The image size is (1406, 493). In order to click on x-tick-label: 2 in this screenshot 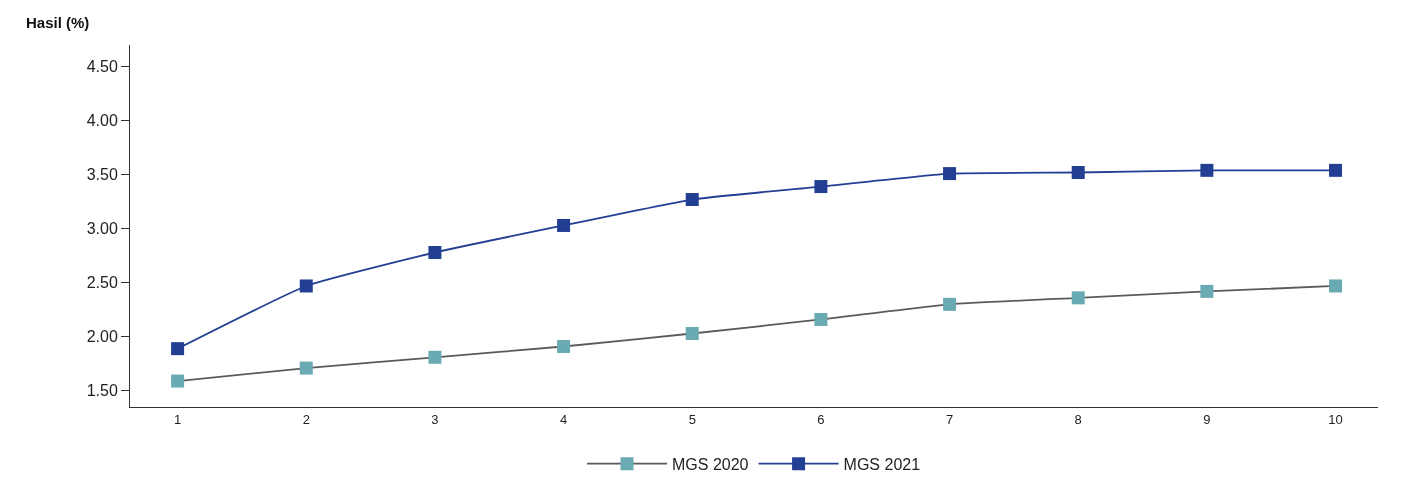, I will do `click(306, 419)`.